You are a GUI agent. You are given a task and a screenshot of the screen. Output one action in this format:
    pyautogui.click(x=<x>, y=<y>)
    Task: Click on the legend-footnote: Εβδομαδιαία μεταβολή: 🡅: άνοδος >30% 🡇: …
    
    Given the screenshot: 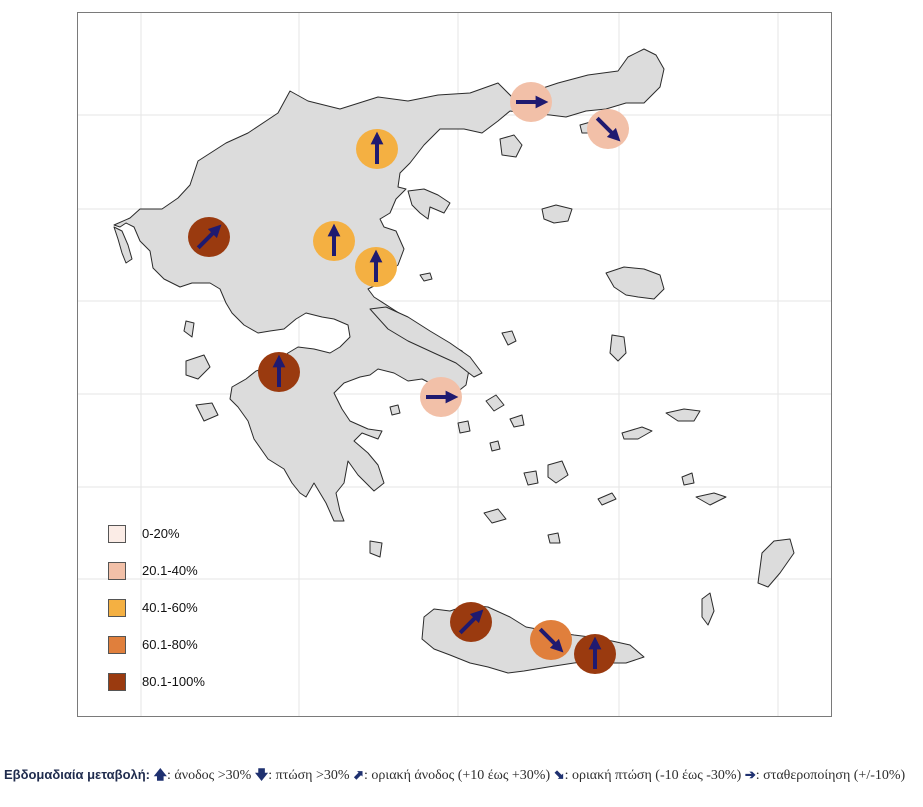 What is the action you would take?
    pyautogui.click(x=459, y=775)
    